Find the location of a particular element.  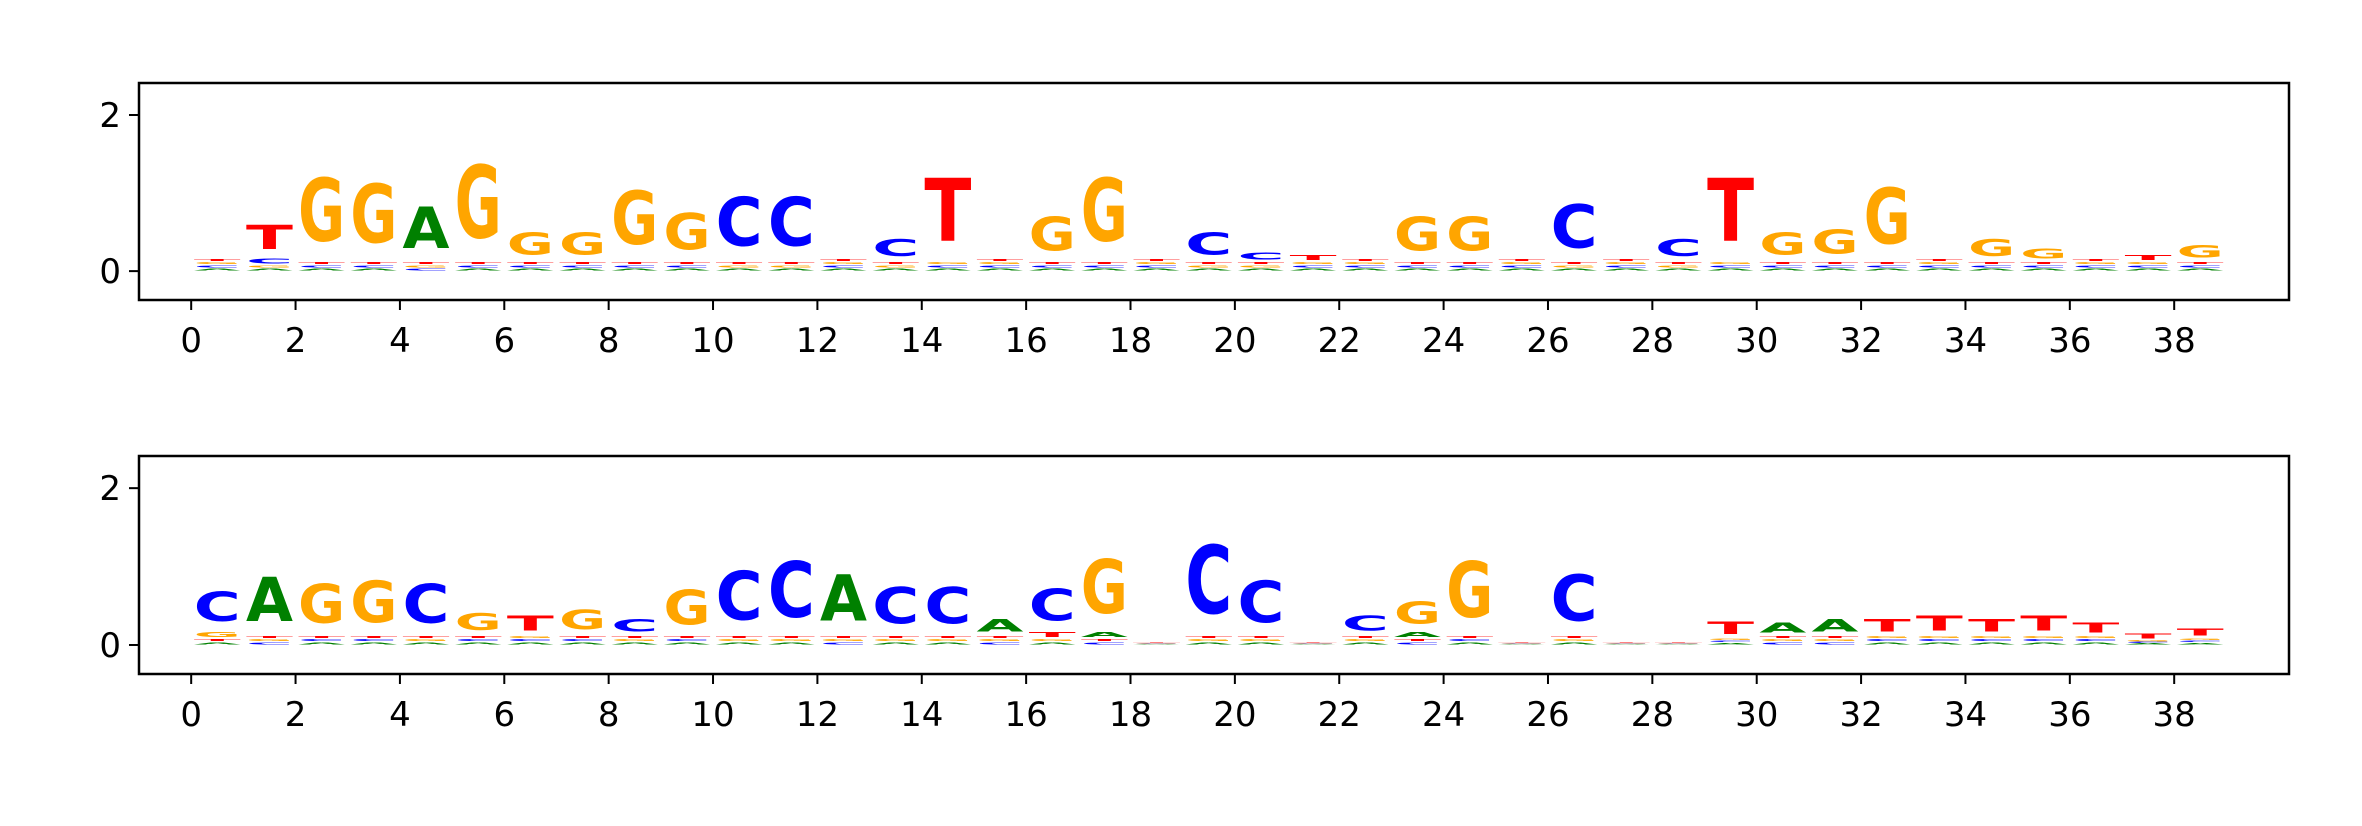

x-tick-label: 26 is located at coordinates (1547, 715).